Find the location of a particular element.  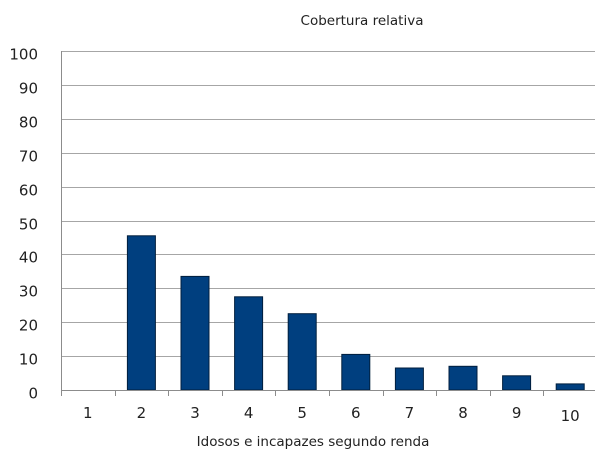

y-tick-label-100: 100 is located at coordinates (23, 55).